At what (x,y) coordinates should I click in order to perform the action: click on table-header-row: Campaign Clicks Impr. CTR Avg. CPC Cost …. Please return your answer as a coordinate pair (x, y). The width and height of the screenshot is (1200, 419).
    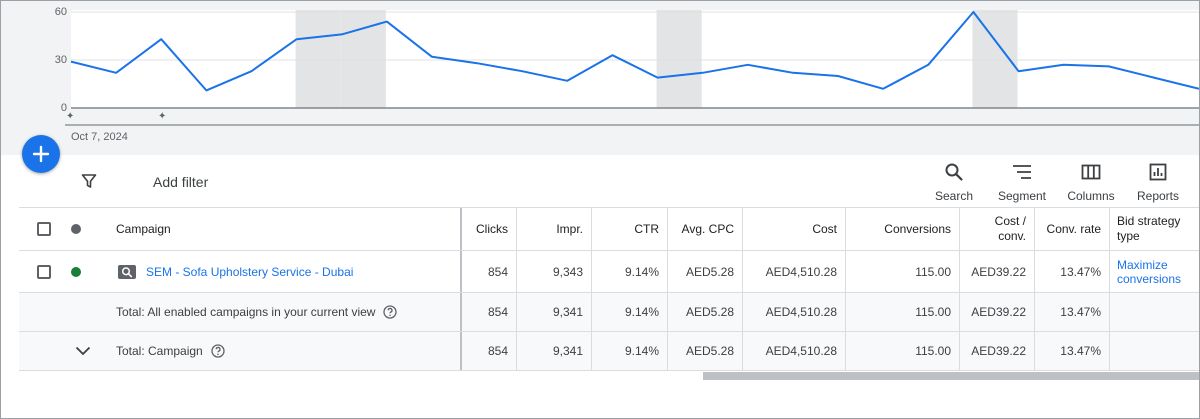
    Looking at the image, I should click on (609, 229).